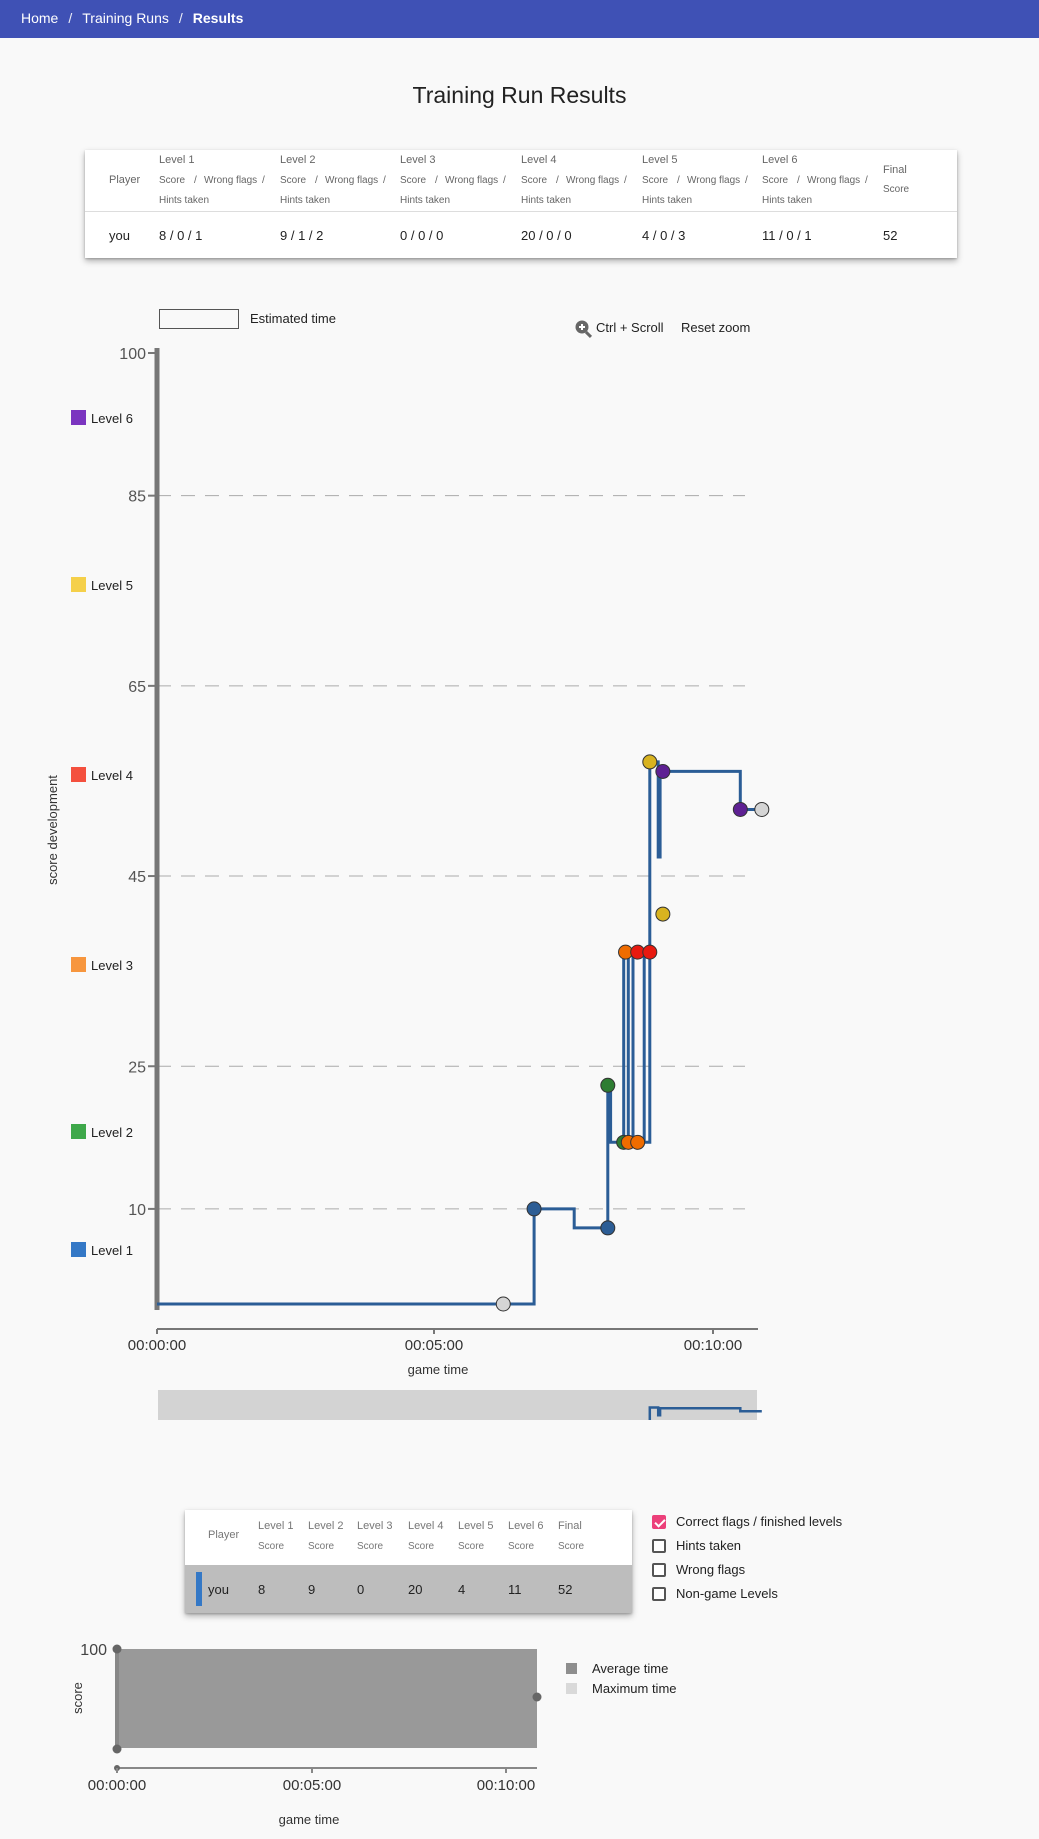 The width and height of the screenshot is (1039, 1839). I want to click on legend-label: Level 1, so click(112, 1250).